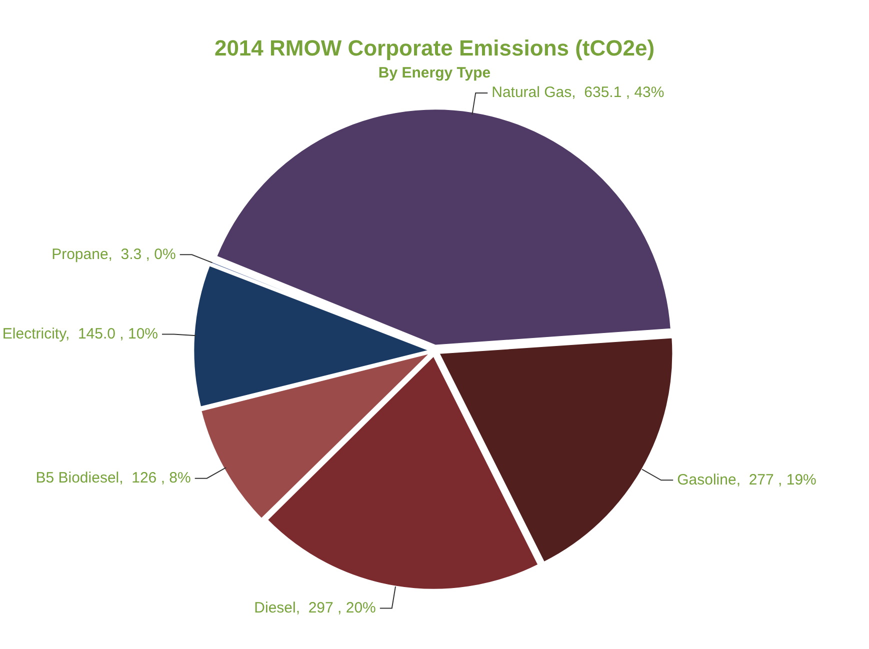 This screenshot has width=869, height=649. What do you see at coordinates (434, 73) in the screenshot?
I see `chart-subtitle: By Energy Type` at bounding box center [434, 73].